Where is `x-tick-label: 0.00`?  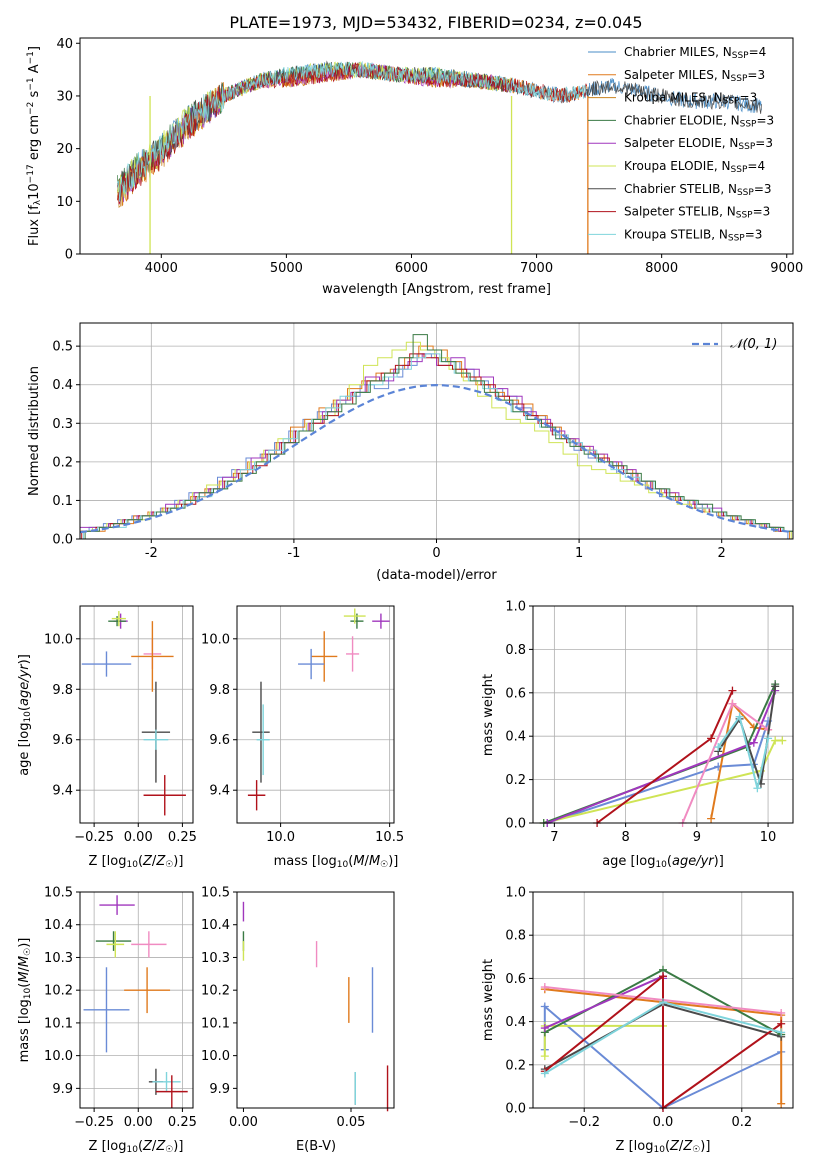
x-tick-label: 0.00 is located at coordinates (138, 1122).